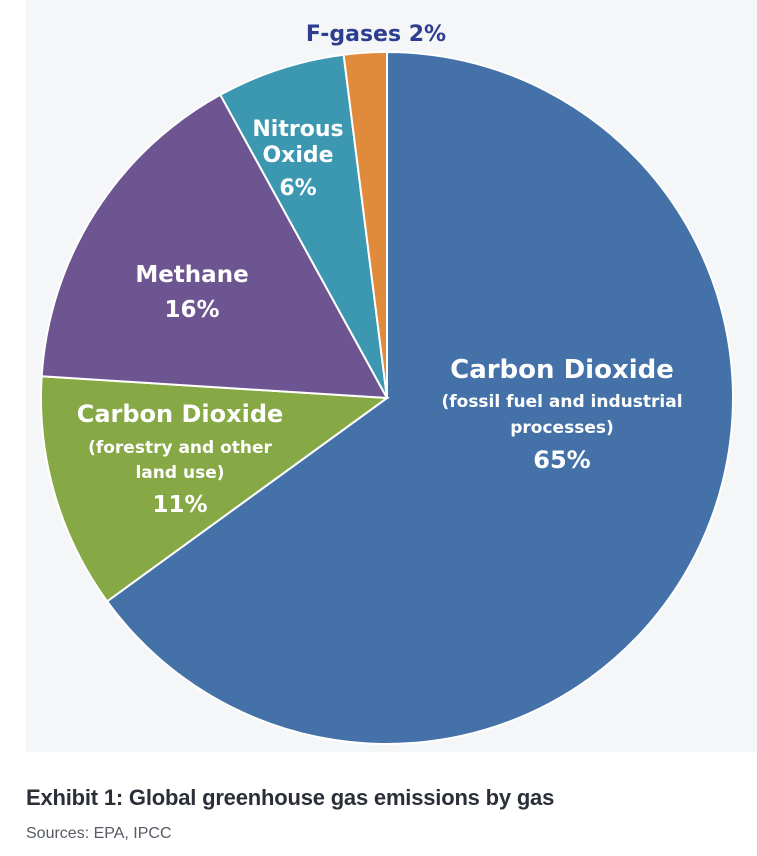 The image size is (757, 856). I want to click on label-co2-fossil-detail-2: processes), so click(562, 428).